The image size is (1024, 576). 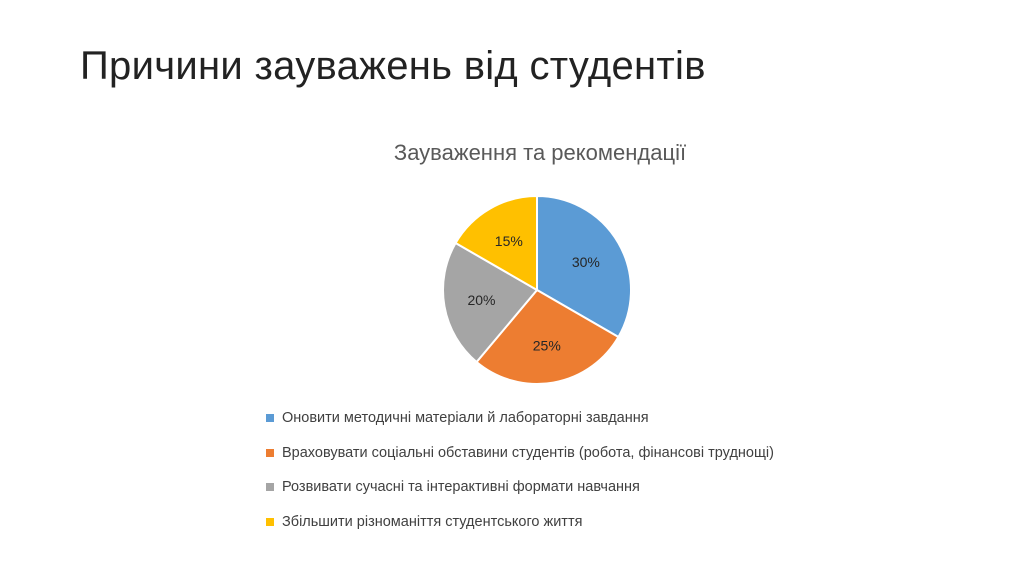 What do you see at coordinates (481, 300) in the screenshot?
I see `data-label-3: 20%` at bounding box center [481, 300].